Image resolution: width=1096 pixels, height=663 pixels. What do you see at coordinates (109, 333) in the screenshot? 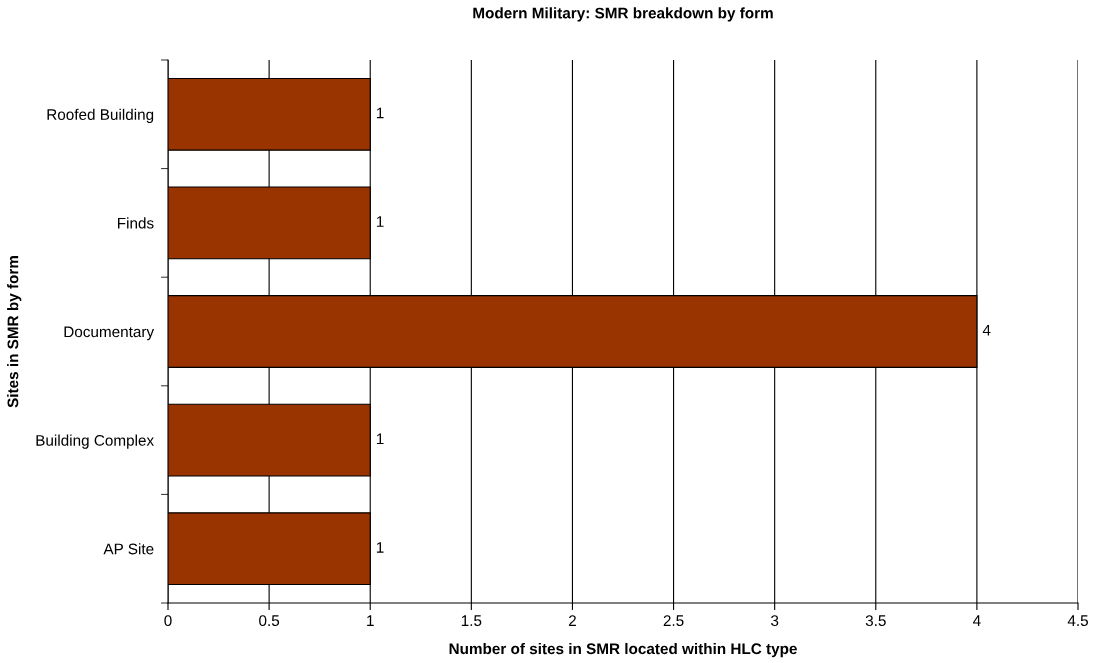
I see `y-tick-label: Documentary` at bounding box center [109, 333].